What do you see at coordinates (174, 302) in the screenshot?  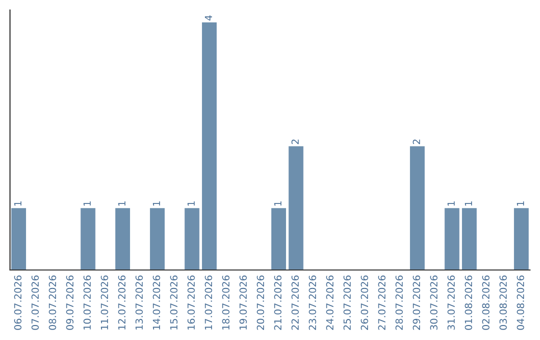 I see `x-tick-label: 15.07.2026` at bounding box center [174, 302].